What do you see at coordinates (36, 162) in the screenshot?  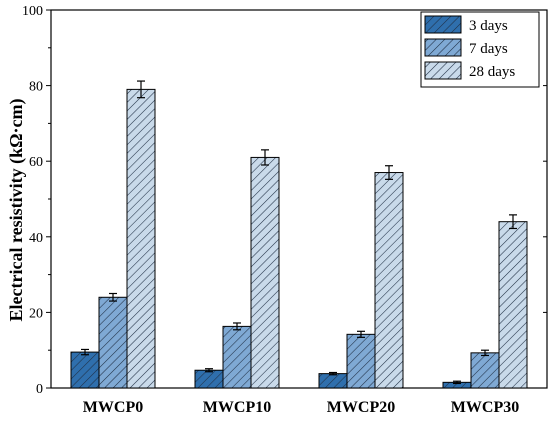 I see `y-tick-label: 60` at bounding box center [36, 162].